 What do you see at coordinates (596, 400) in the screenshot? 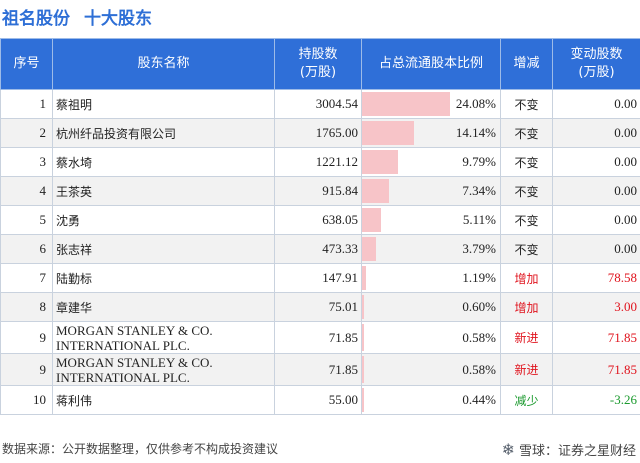
I see `cell-change-amount: -3.26` at bounding box center [596, 400].